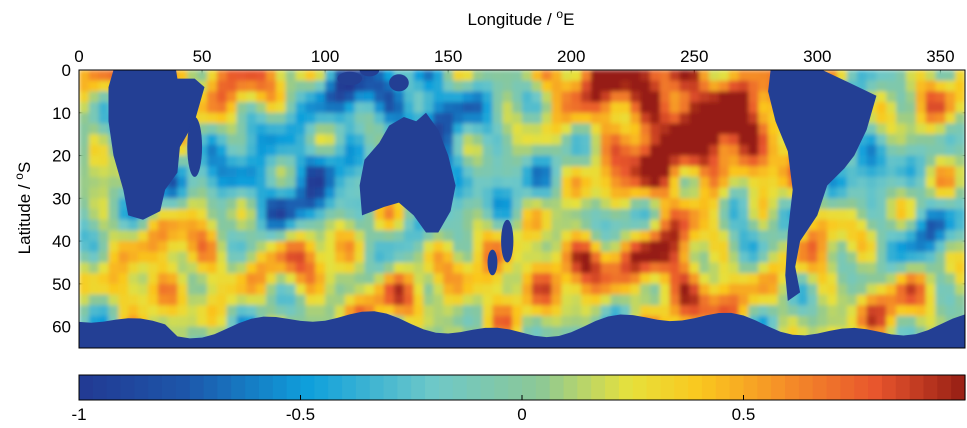 The image size is (967, 428). What do you see at coordinates (156, 145) in the screenshot?
I see `land-africa` at bounding box center [156, 145].